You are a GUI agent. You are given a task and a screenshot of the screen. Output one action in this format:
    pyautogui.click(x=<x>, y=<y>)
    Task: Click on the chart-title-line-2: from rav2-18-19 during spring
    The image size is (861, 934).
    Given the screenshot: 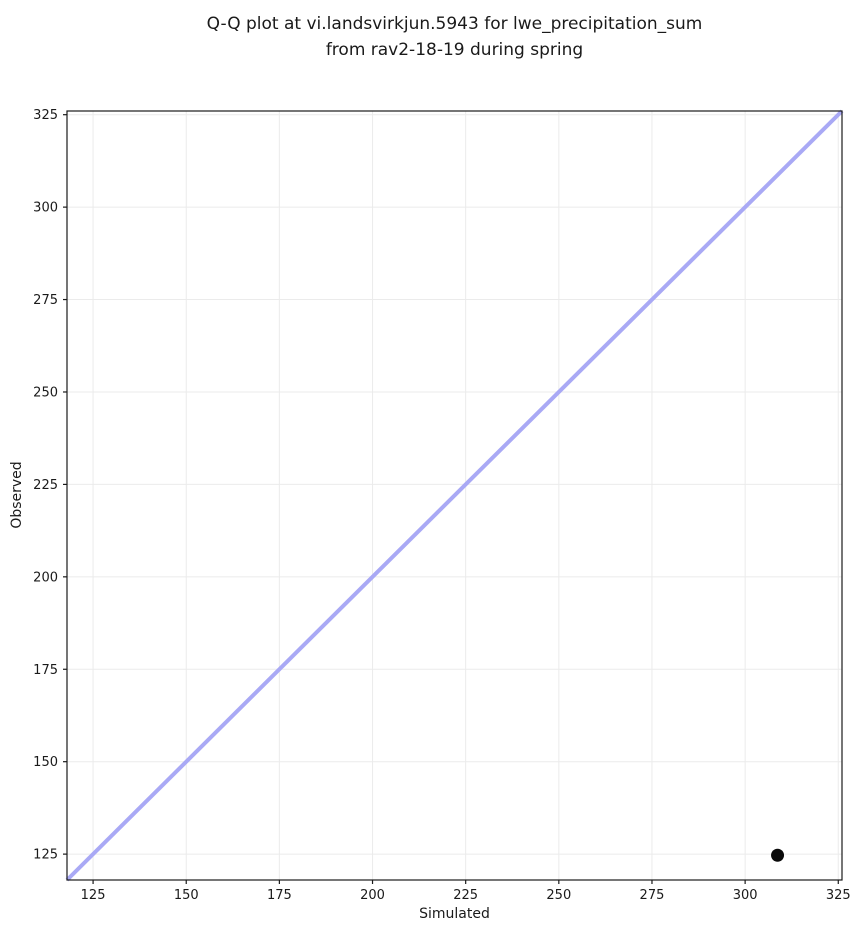 What is the action you would take?
    pyautogui.click(x=454, y=50)
    